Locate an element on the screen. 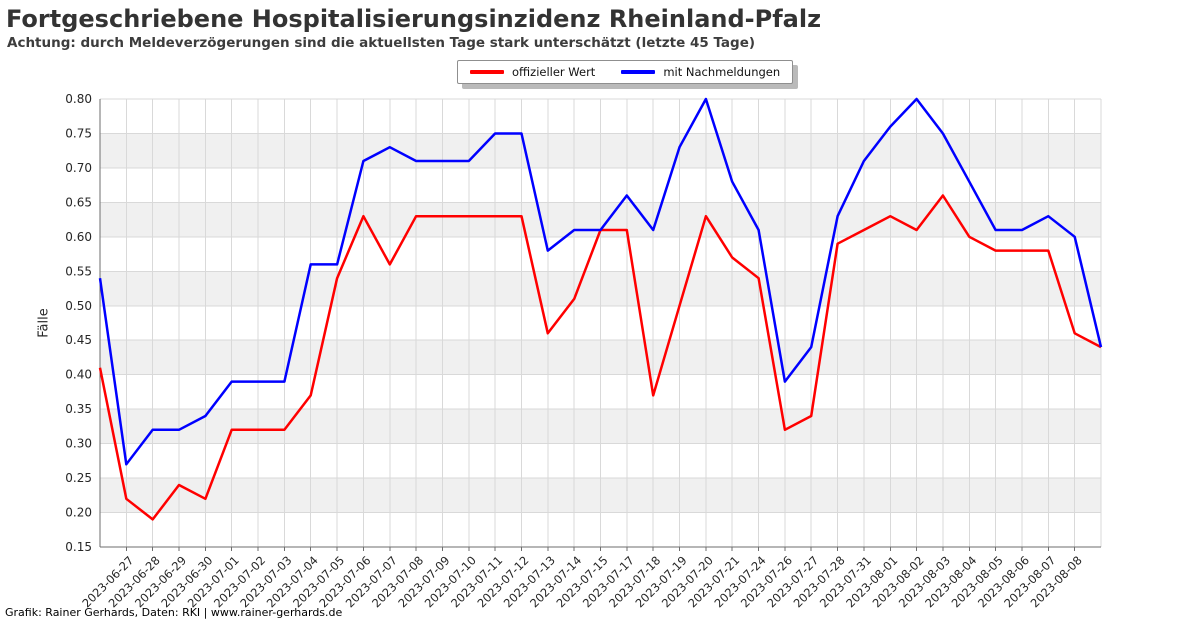 Image resolution: width=1200 pixels, height=628 pixels. svg-text: 0.60 is located at coordinates (78, 237).